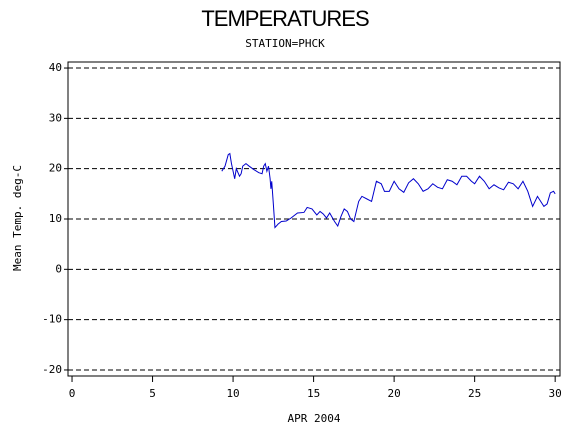 The image size is (570, 430). What do you see at coordinates (72, 393) in the screenshot?
I see `x-tick-label: 0` at bounding box center [72, 393].